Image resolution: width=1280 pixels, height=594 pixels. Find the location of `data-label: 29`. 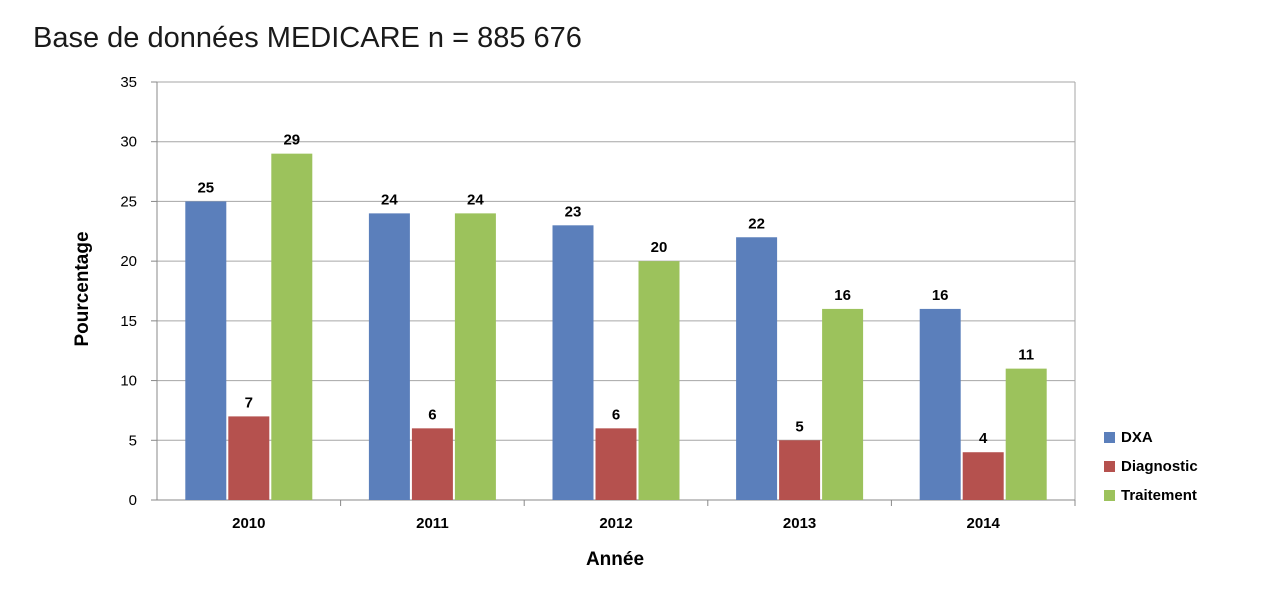

data-label: 29 is located at coordinates (291, 140).